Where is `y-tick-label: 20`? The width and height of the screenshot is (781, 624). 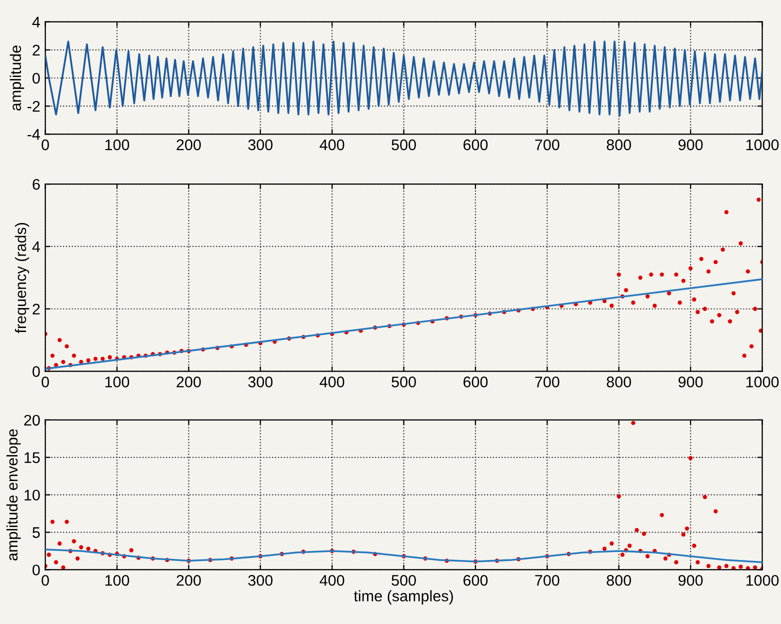
y-tick-label: 20 is located at coordinates (32, 420).